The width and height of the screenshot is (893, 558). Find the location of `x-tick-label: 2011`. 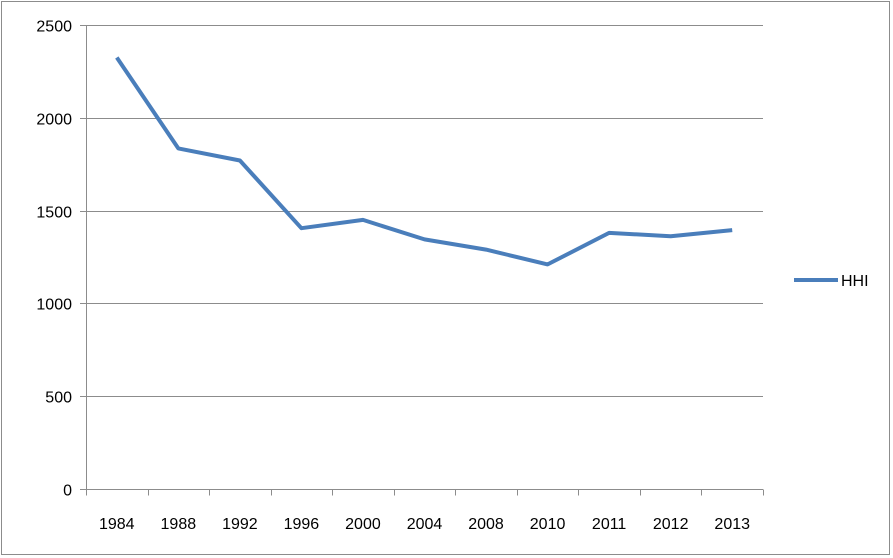

x-tick-label: 2011 is located at coordinates (609, 524).